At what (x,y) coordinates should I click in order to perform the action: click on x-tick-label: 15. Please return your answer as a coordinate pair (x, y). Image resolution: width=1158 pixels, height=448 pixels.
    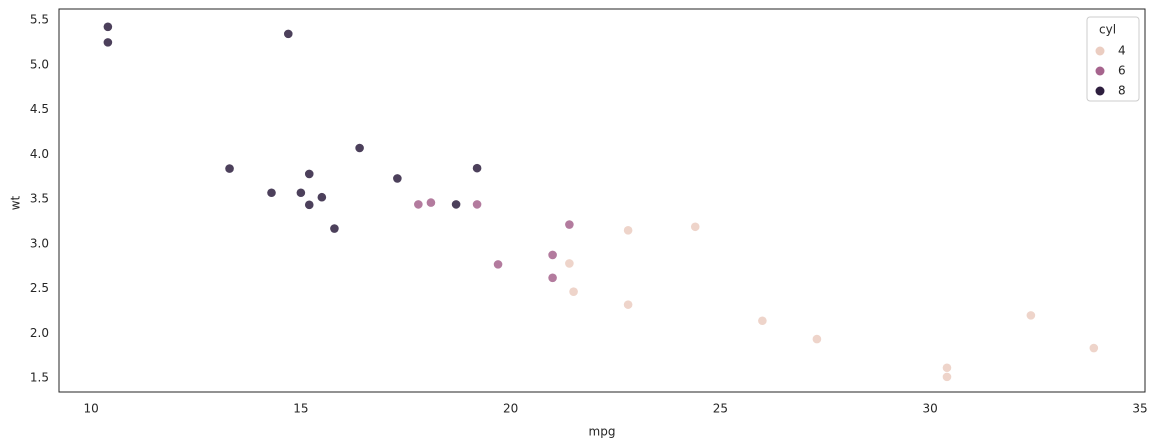
    Looking at the image, I should click on (300, 409).